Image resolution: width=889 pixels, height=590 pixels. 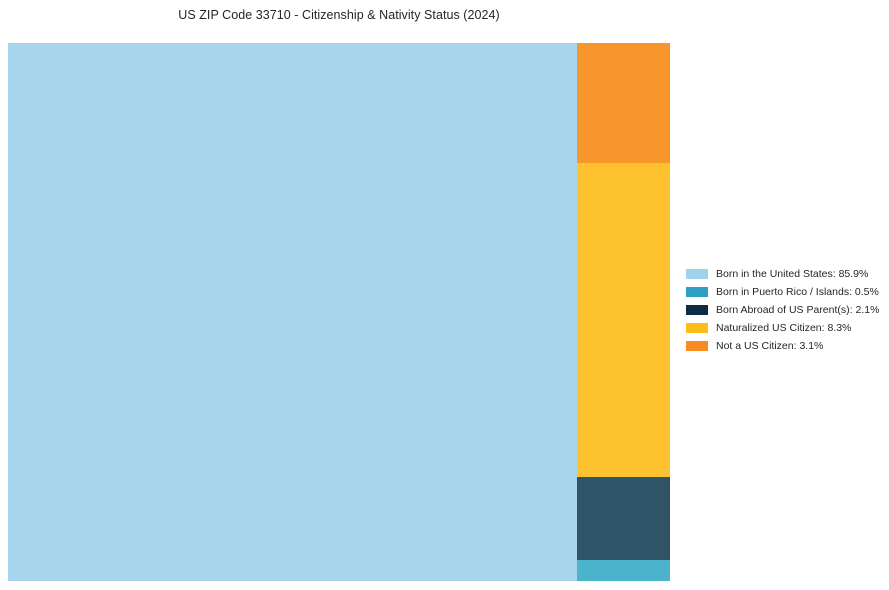 I want to click on legend-item-born-in-the-united-states: Born in the United States: 85.9%, so click(x=784, y=274).